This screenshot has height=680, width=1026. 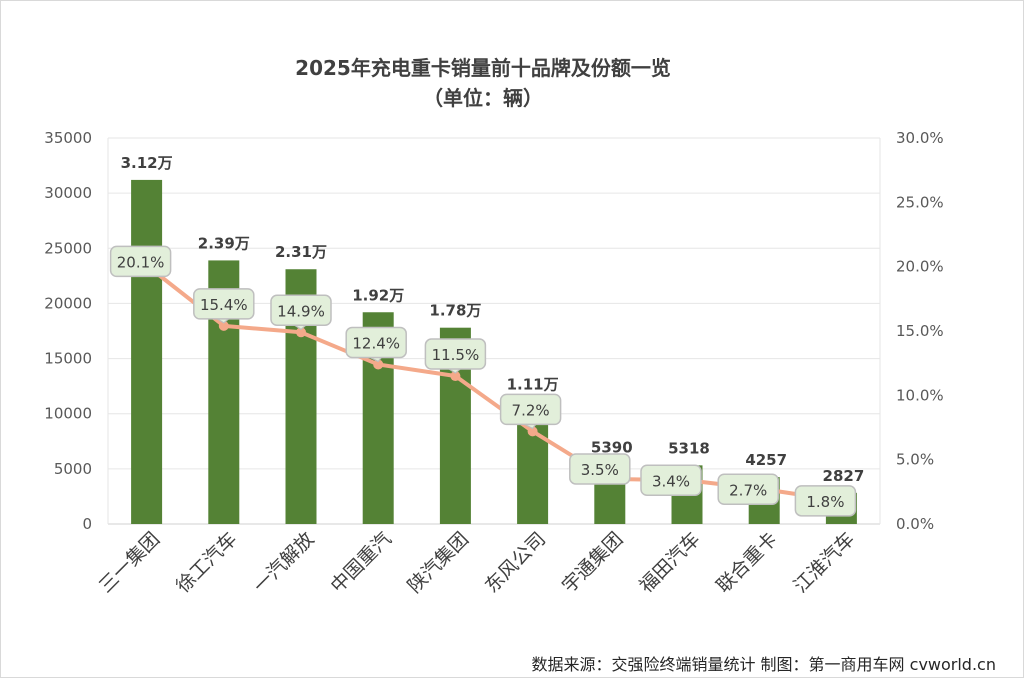 I want to click on category-label: 一汽解放, so click(x=283, y=562).